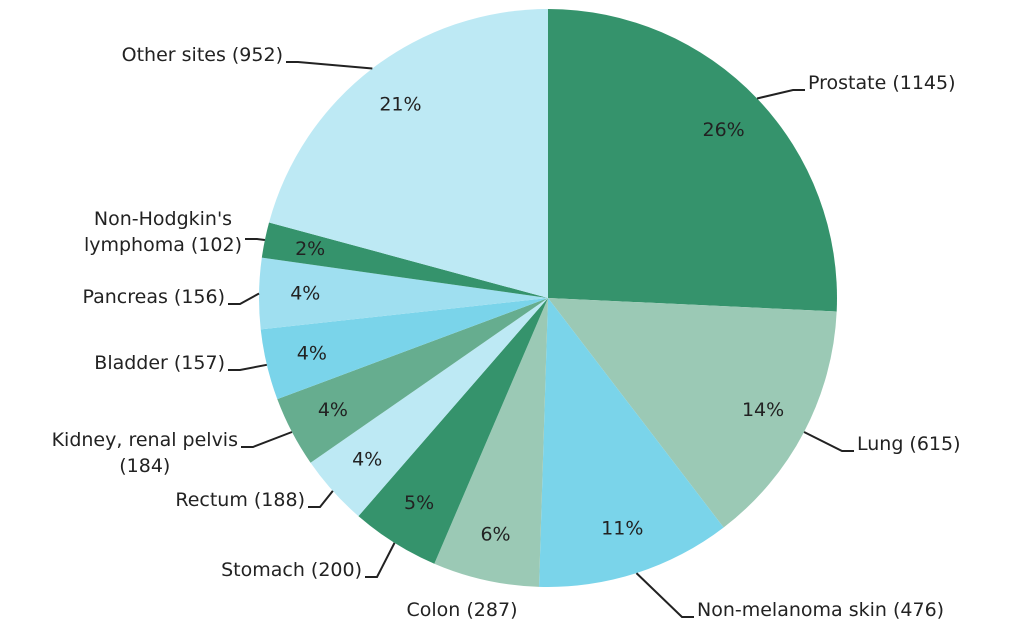 The width and height of the screenshot is (1012, 632). What do you see at coordinates (144, 453) in the screenshot?
I see `category-label: Kidney, renal pelvis (184)` at bounding box center [144, 453].